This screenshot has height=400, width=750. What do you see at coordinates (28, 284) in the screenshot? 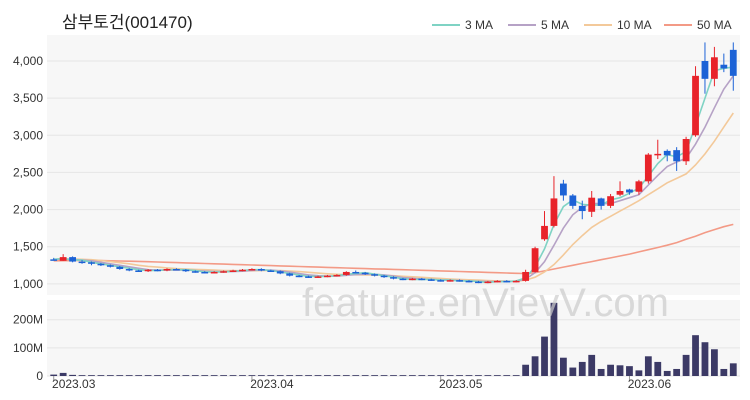
I see `y-tick-label-0: 1,000` at bounding box center [28, 284].